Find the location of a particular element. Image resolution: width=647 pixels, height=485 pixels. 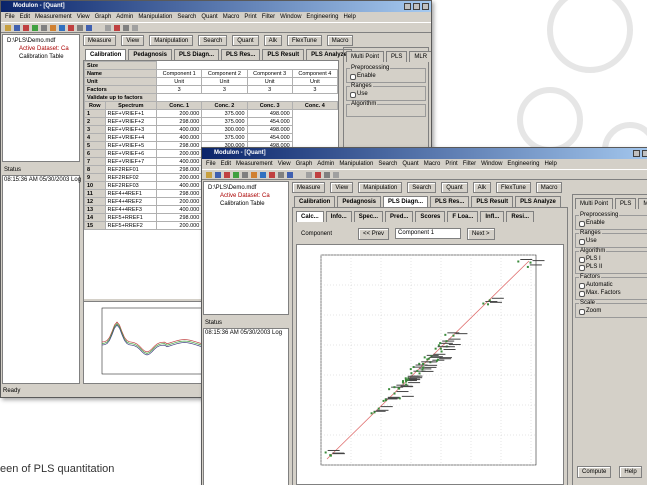

menu-item: Manipulation is located at coordinates (356, 164).